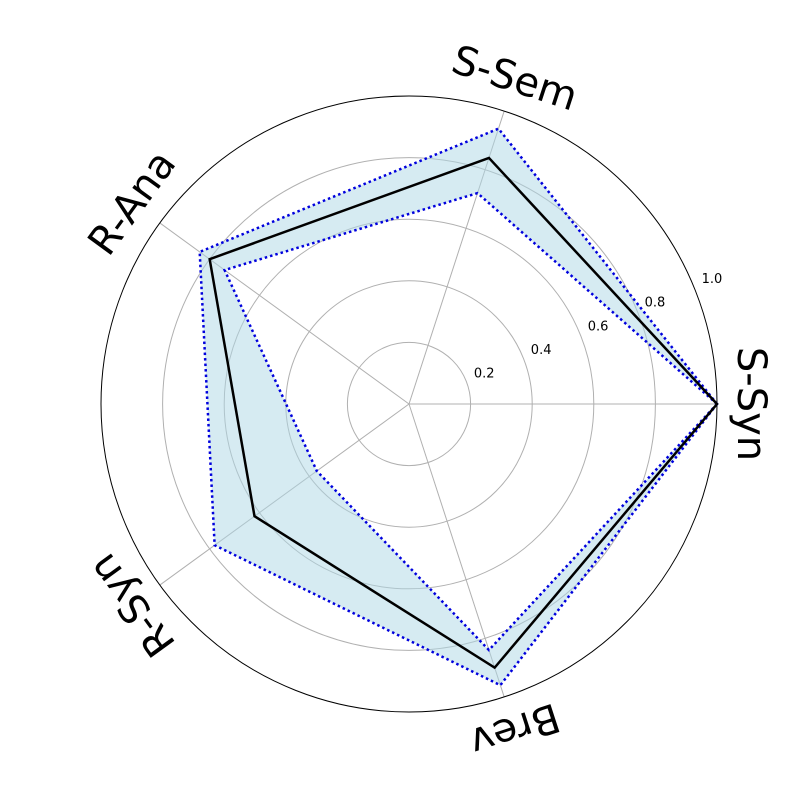 This screenshot has height=800, width=800. Describe the element at coordinates (751, 404) in the screenshot. I see `axis-label-s-syn: S-Syn` at that location.